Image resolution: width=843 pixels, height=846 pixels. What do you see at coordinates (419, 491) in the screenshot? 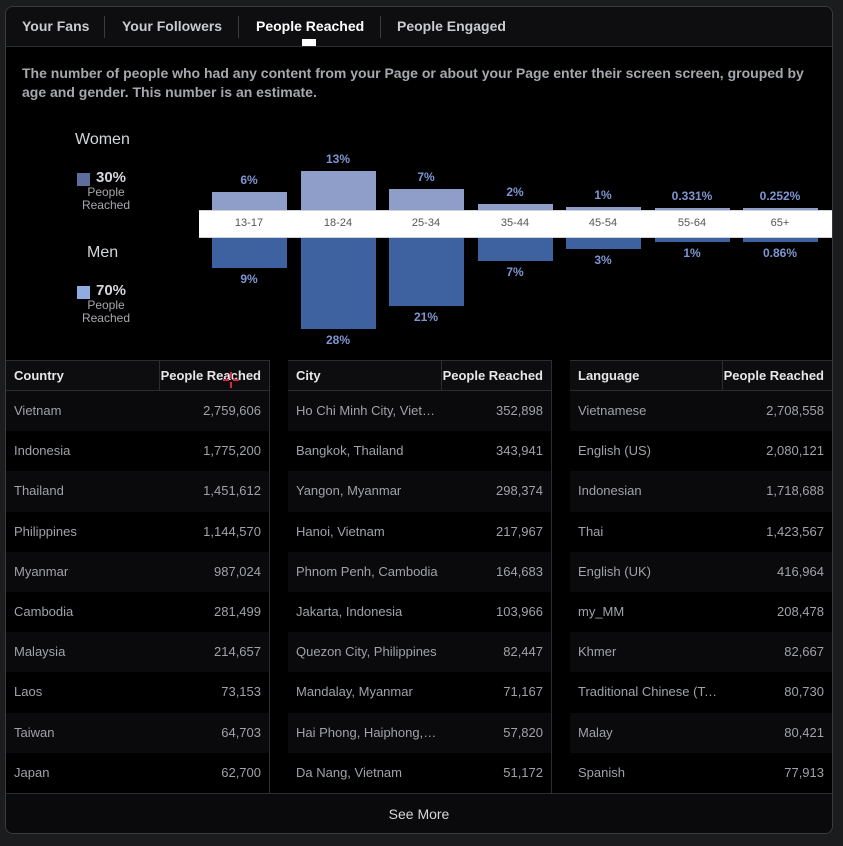
I see `table-row: Yangon, Myanmar 298,374` at bounding box center [419, 491].